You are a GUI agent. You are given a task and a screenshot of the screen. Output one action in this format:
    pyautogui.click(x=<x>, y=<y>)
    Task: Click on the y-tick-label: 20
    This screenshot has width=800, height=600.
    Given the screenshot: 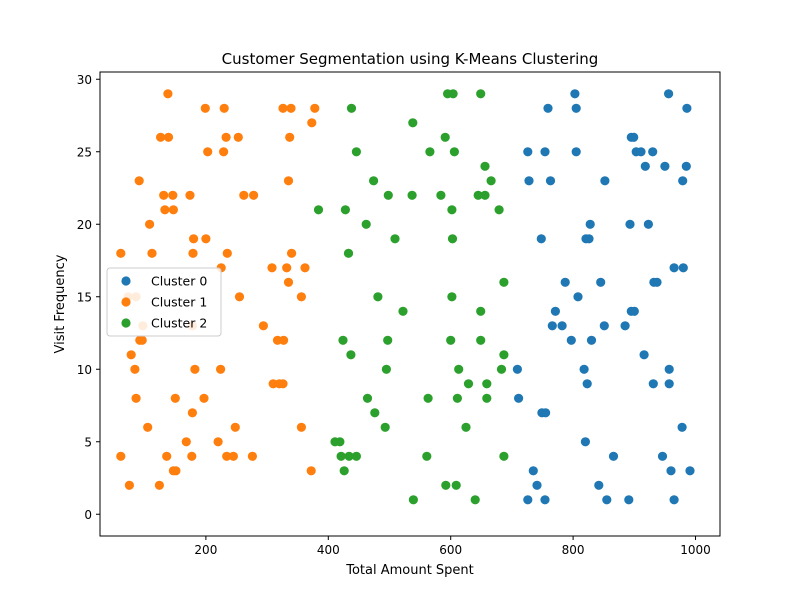 What is the action you would take?
    pyautogui.click(x=84, y=225)
    